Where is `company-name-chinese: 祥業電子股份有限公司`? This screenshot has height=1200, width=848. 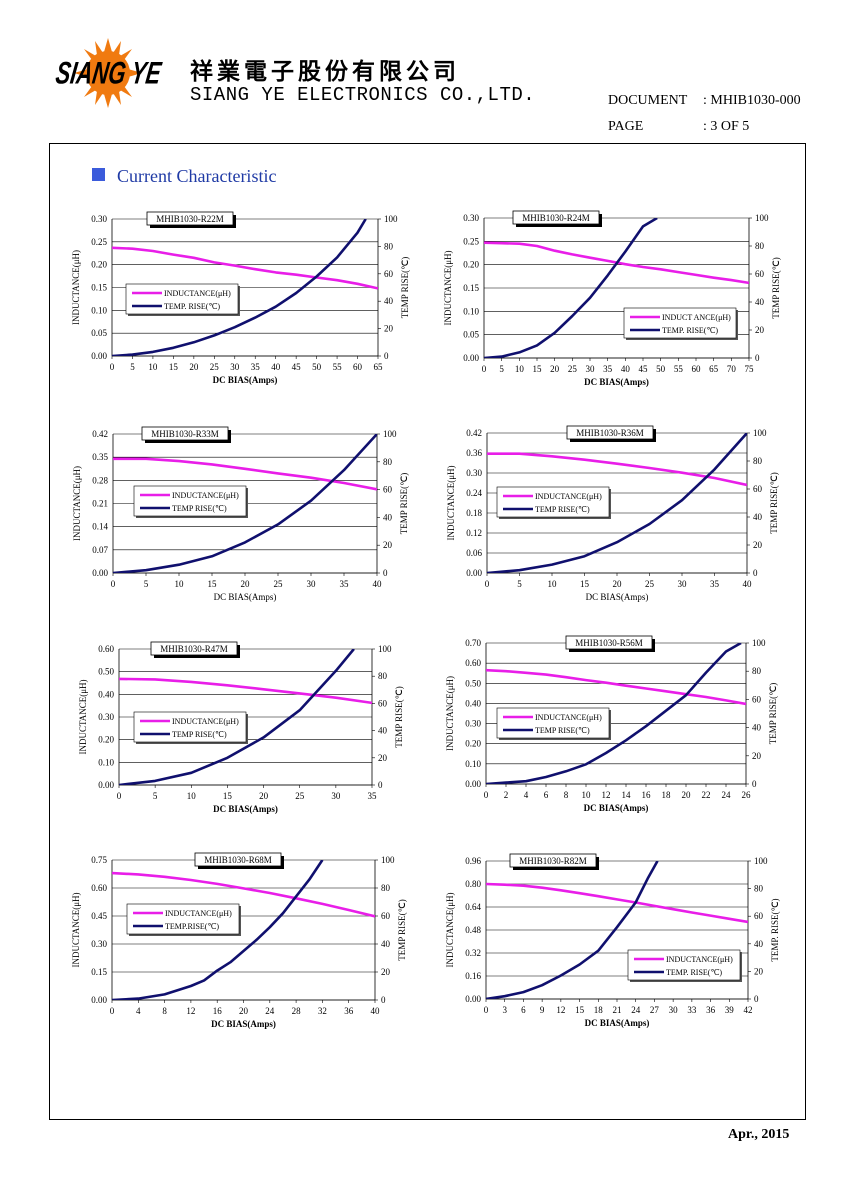
company-name-chinese: 祥業電子股份有限公司 is located at coordinates (325, 72).